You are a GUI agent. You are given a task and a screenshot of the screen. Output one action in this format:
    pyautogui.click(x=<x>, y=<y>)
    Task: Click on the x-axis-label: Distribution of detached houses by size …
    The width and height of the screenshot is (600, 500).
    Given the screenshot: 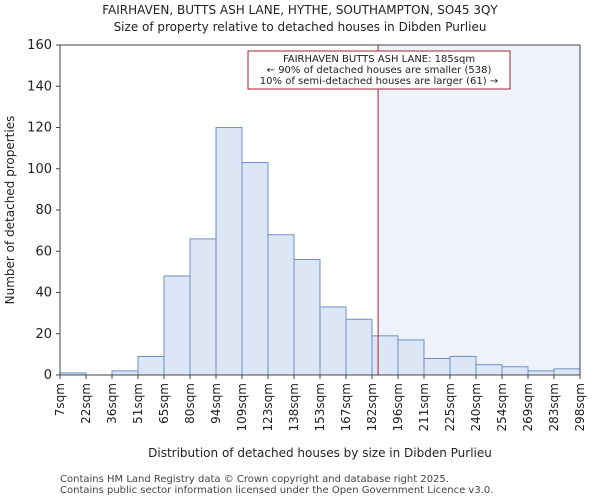 What is the action you would take?
    pyautogui.click(x=320, y=453)
    